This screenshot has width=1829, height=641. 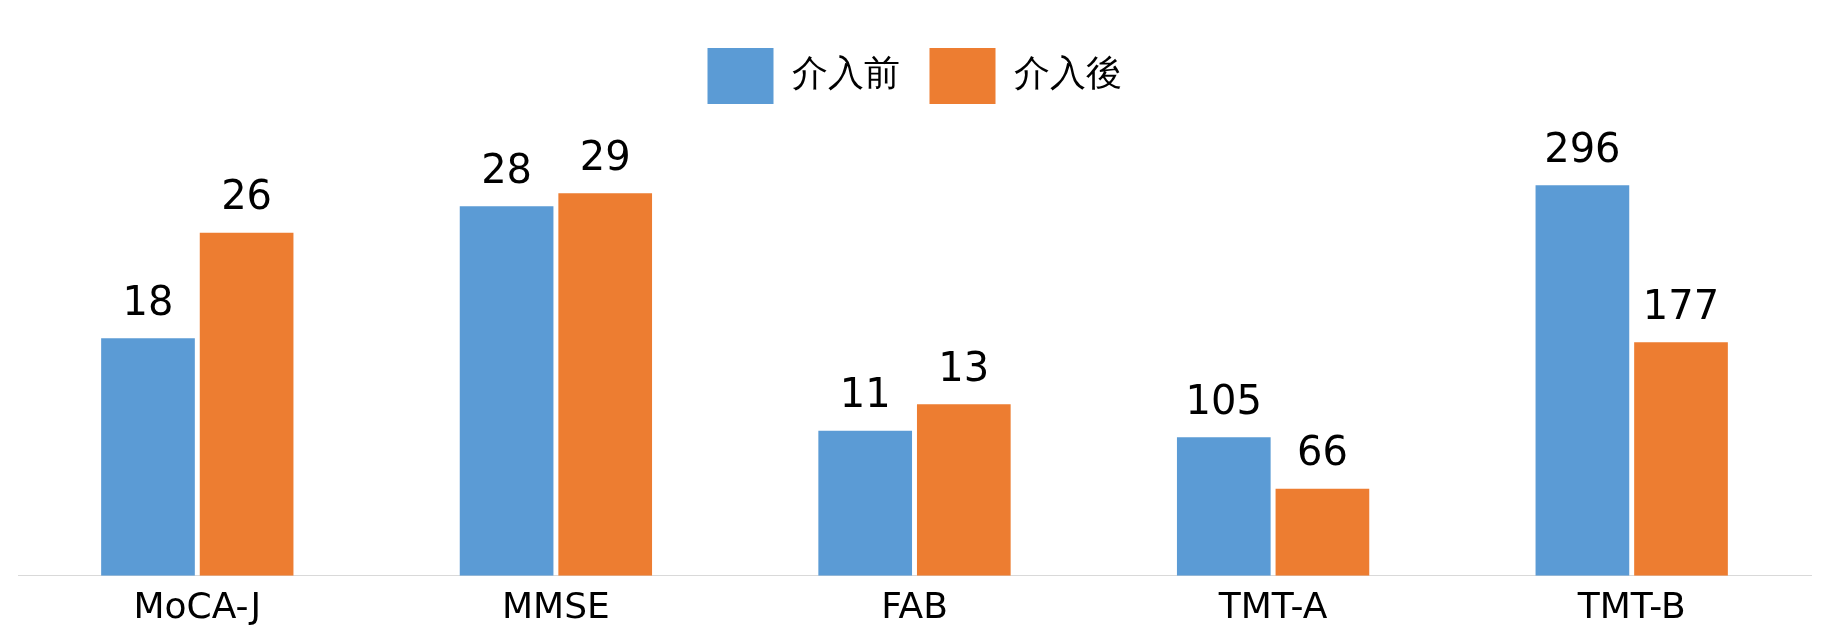 I want to click on data-label: 11, so click(x=865, y=393).